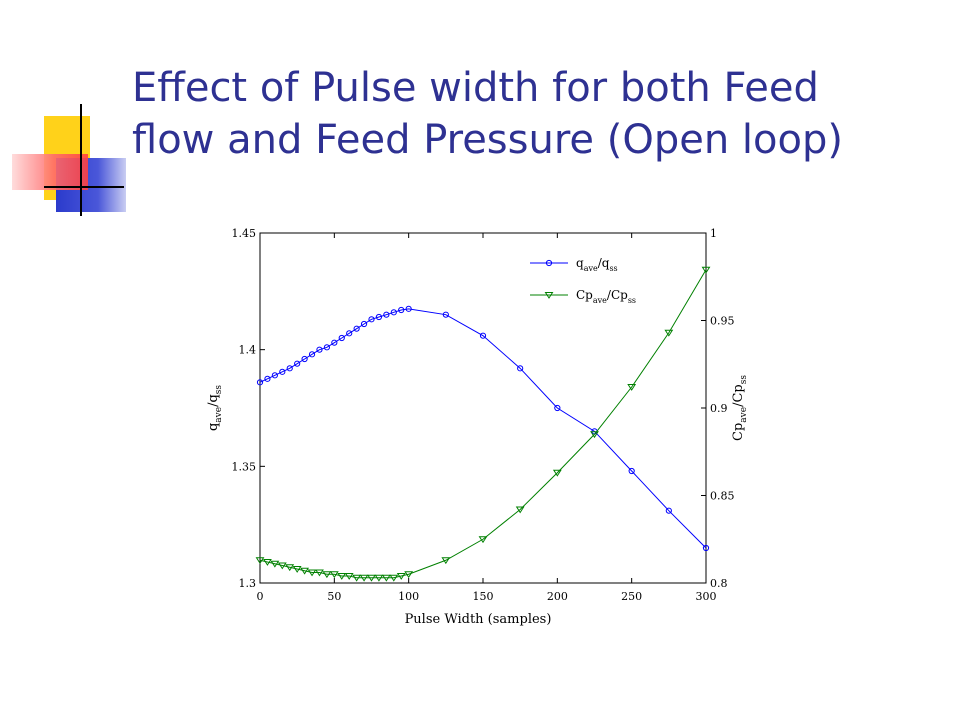  I want to click on slide-title-line-1: Effect of Pulse width for both Feed, so click(475, 88).